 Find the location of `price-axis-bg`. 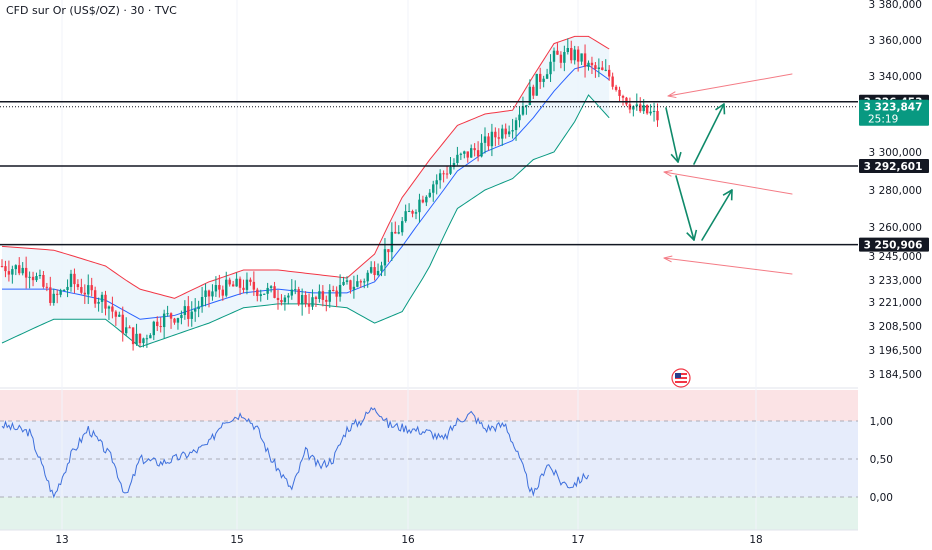

price-axis-bg is located at coordinates (895, 275).